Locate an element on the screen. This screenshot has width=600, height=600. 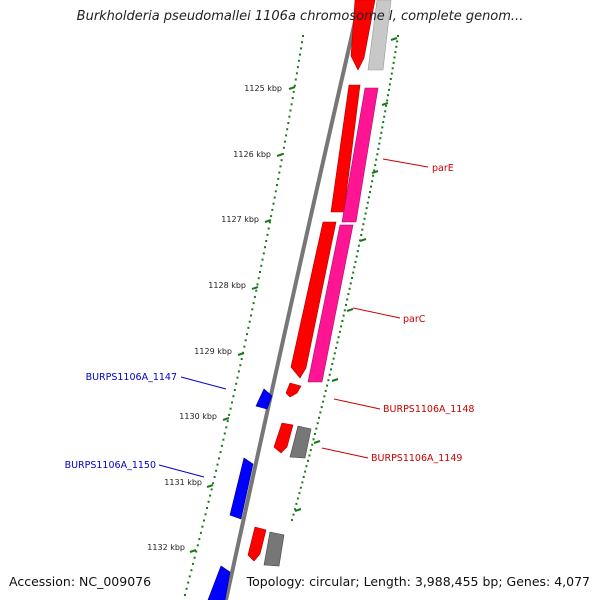
gene-label-parC: parC is located at coordinates (414, 319).